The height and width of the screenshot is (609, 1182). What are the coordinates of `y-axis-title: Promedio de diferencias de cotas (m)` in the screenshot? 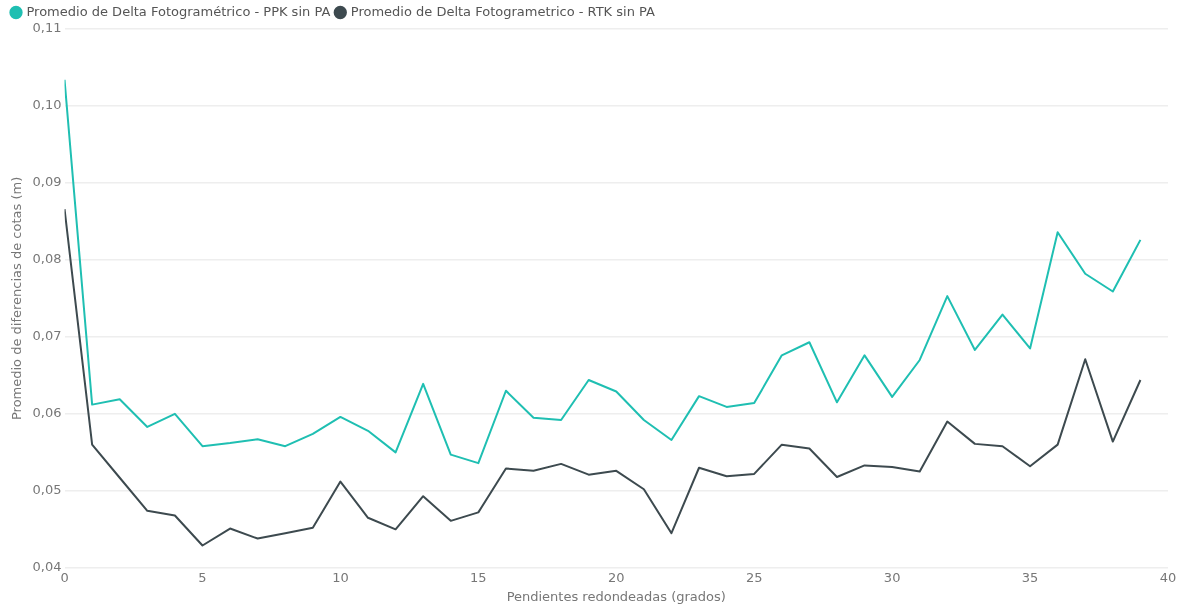 It's located at (17, 298).